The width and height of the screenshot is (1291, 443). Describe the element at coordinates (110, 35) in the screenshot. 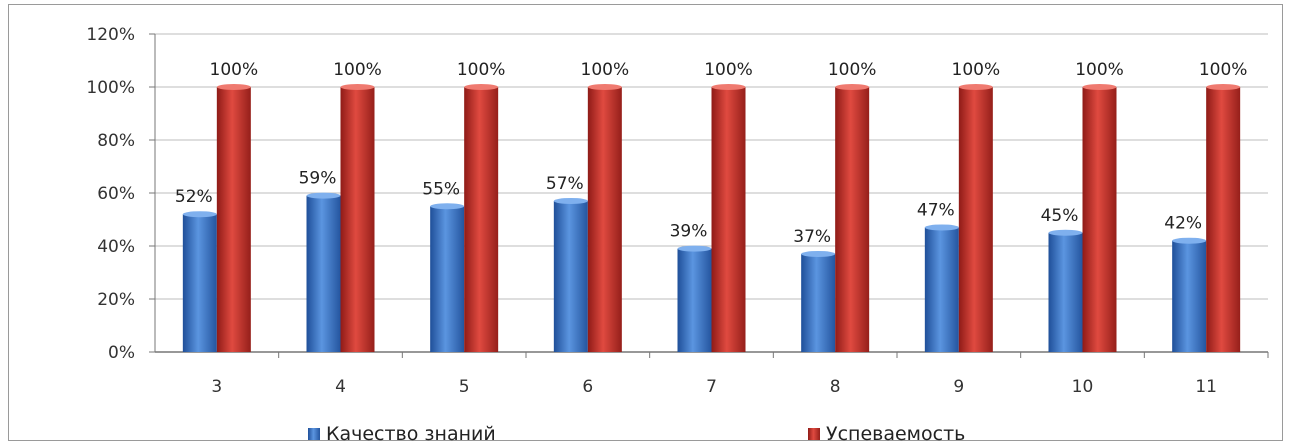

I see `y-tick-label: 120%` at that location.